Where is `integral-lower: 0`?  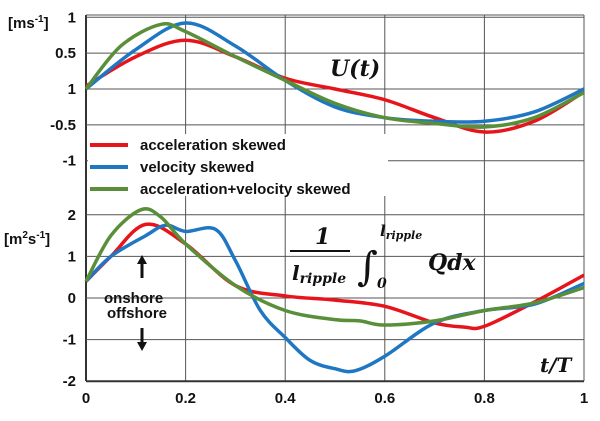 integral-lower: 0 is located at coordinates (382, 284).